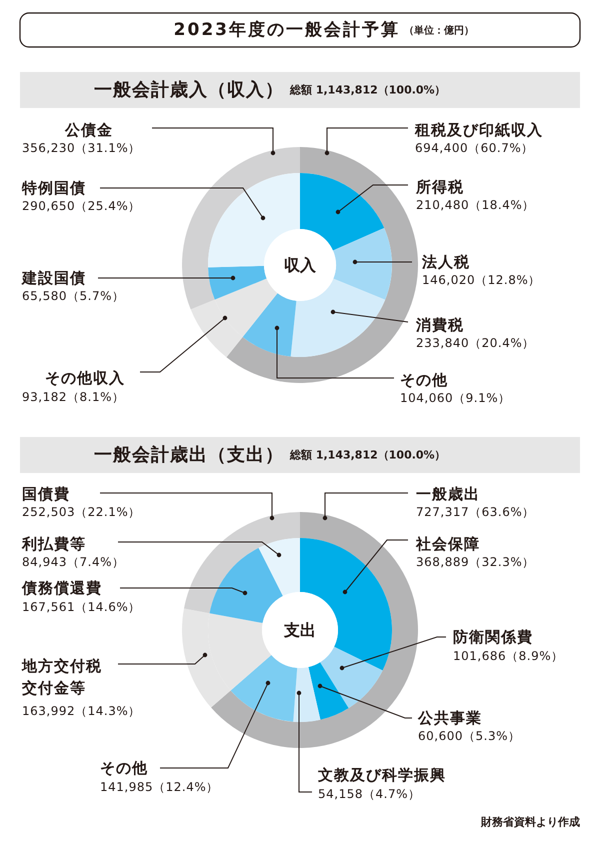  I want to click on data-label: 146,020（12.8%）, so click(481, 280).